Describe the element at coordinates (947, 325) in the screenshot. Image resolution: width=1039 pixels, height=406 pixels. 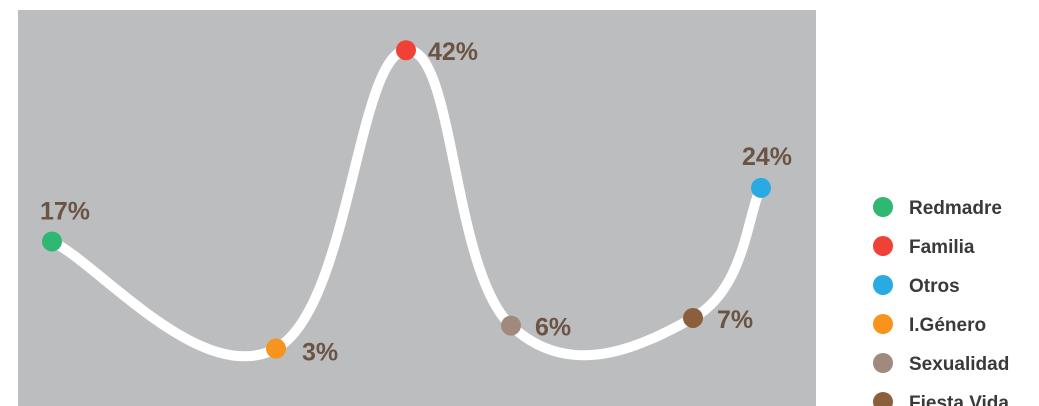
I see `legend-label-4: I.Género` at that location.